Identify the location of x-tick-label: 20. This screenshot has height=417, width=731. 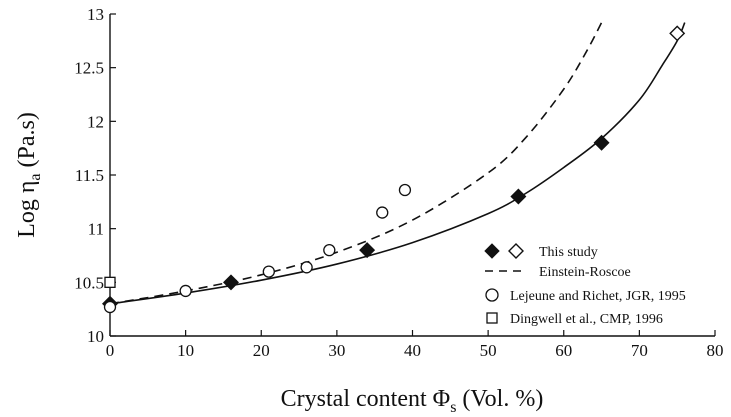
(261, 350).